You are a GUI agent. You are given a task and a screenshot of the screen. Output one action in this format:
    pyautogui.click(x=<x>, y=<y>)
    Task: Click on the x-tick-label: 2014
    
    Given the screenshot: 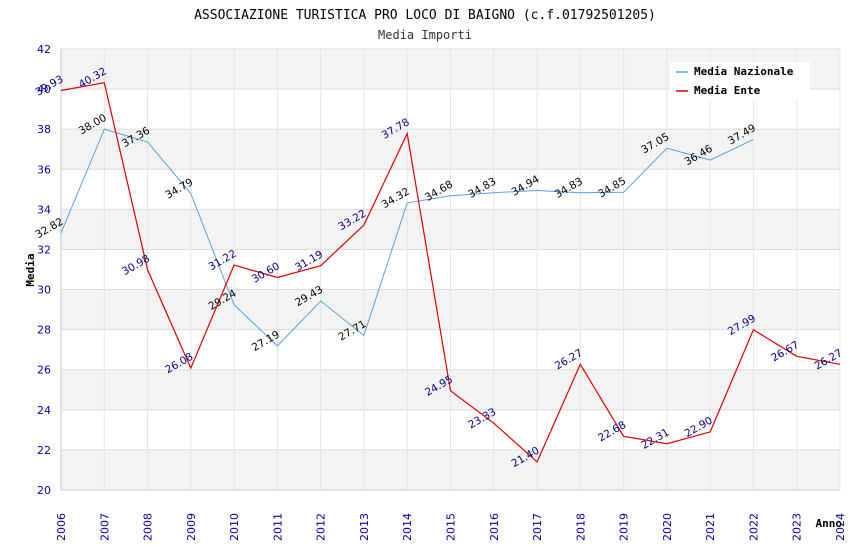 What is the action you would take?
    pyautogui.click(x=407, y=527)
    